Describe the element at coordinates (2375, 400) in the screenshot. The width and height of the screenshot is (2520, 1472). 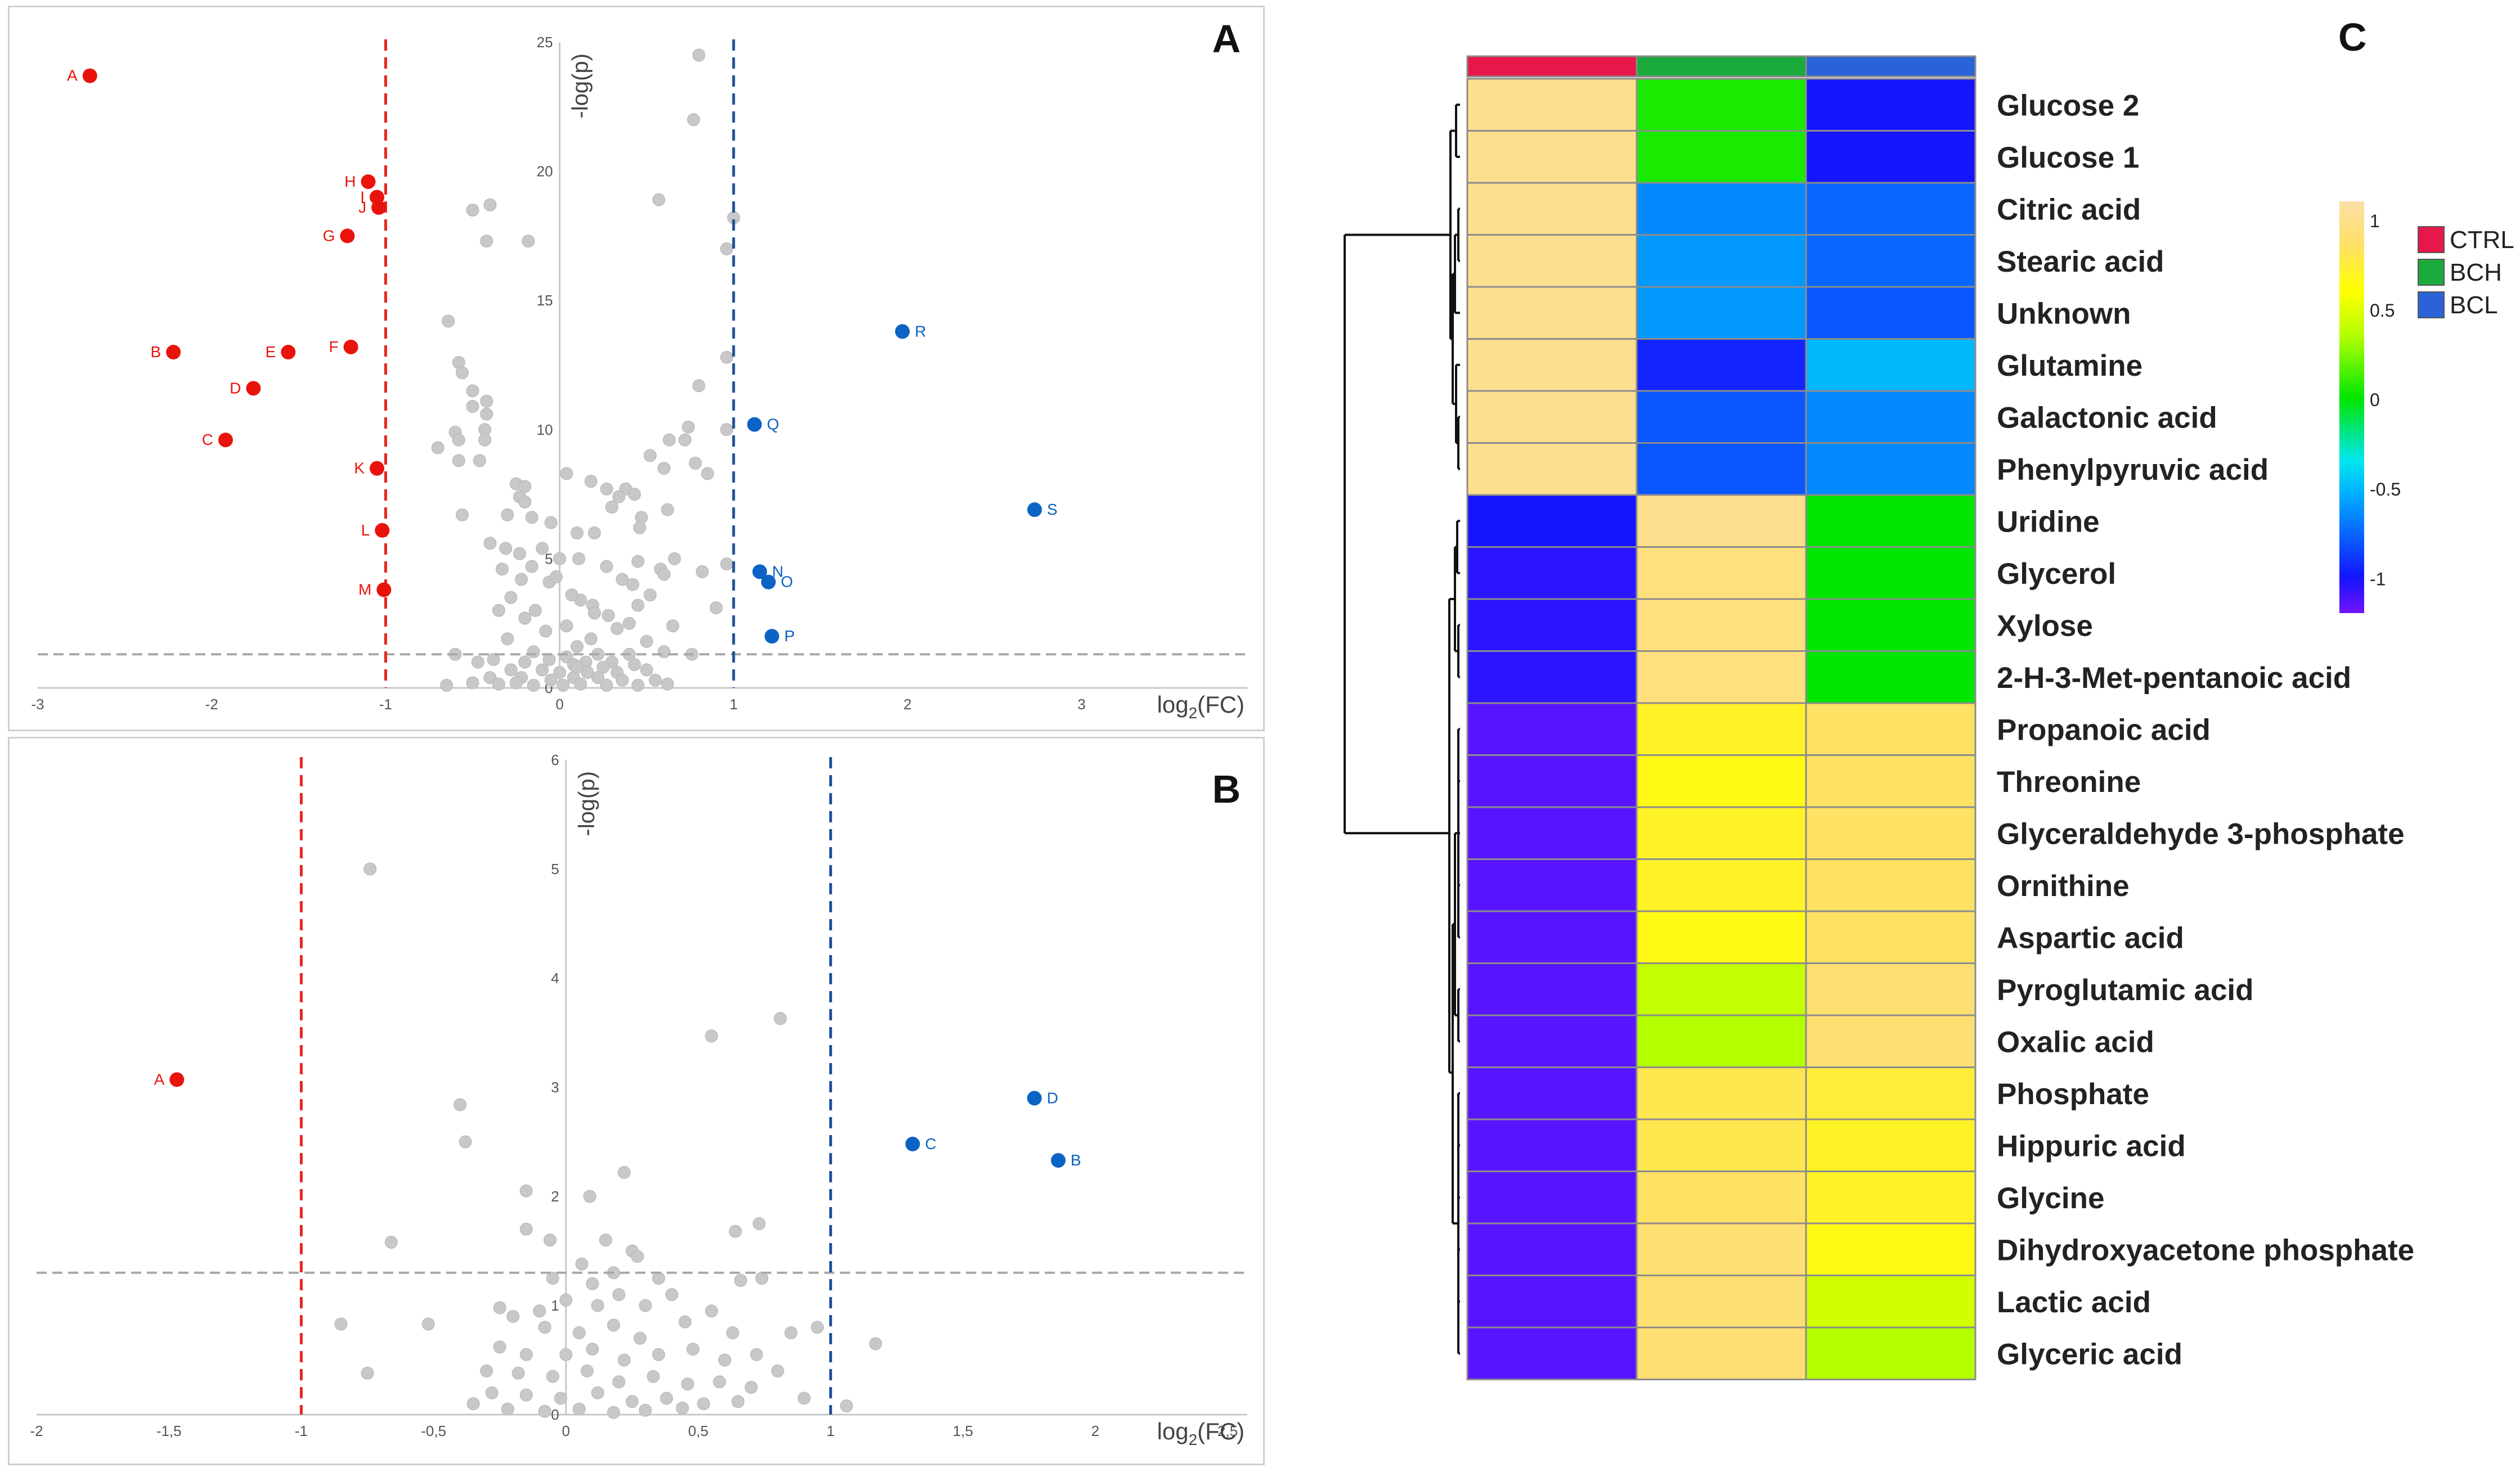
I see `colorbar-tick-label: 0` at that location.